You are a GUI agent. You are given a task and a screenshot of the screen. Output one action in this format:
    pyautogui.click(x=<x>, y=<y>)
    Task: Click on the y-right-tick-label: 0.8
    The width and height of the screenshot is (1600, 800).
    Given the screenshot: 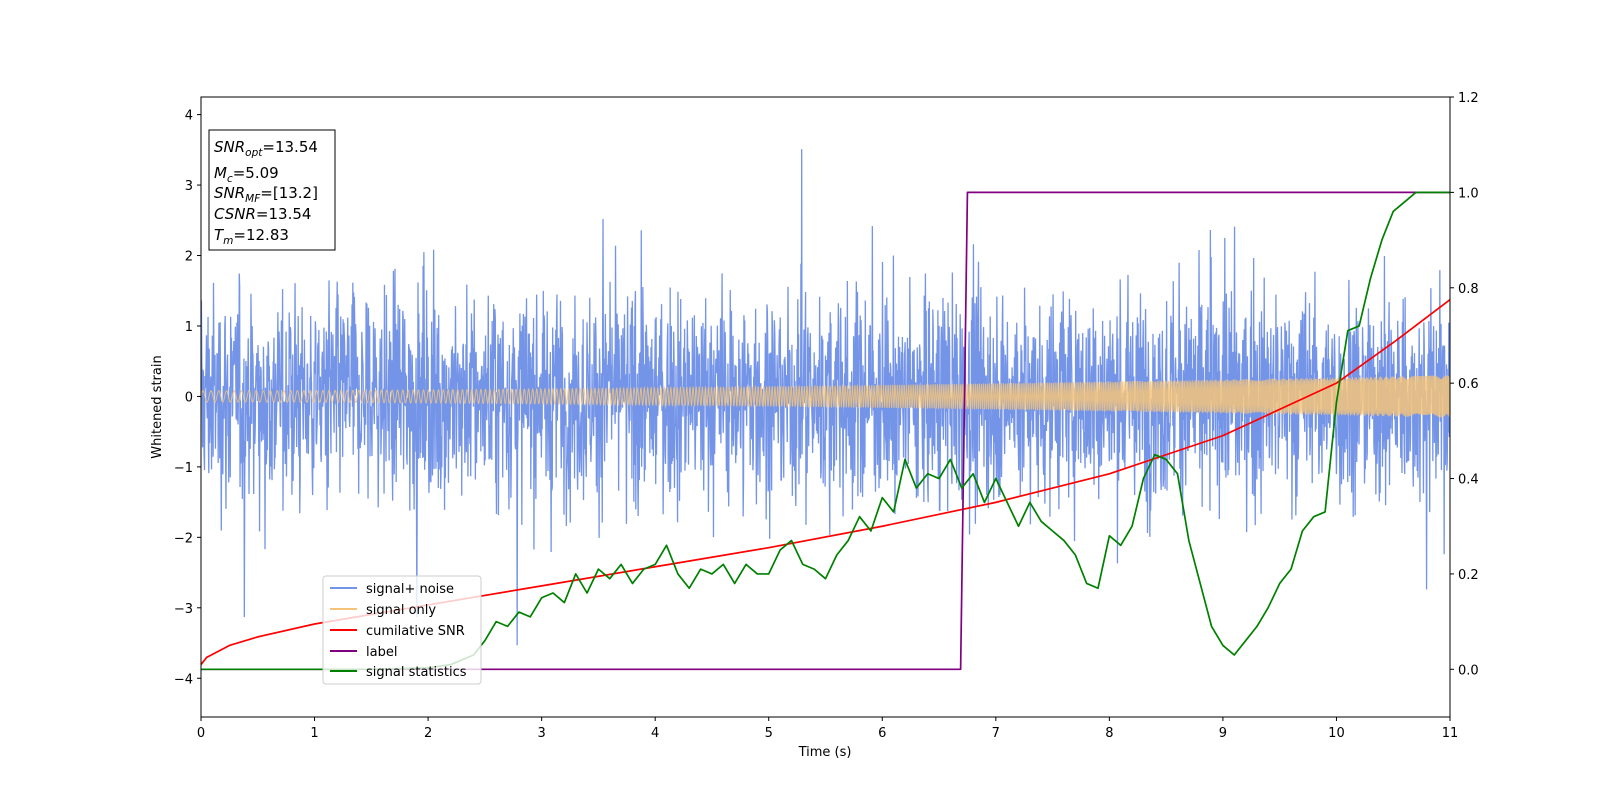 What is the action you would take?
    pyautogui.click(x=1468, y=289)
    